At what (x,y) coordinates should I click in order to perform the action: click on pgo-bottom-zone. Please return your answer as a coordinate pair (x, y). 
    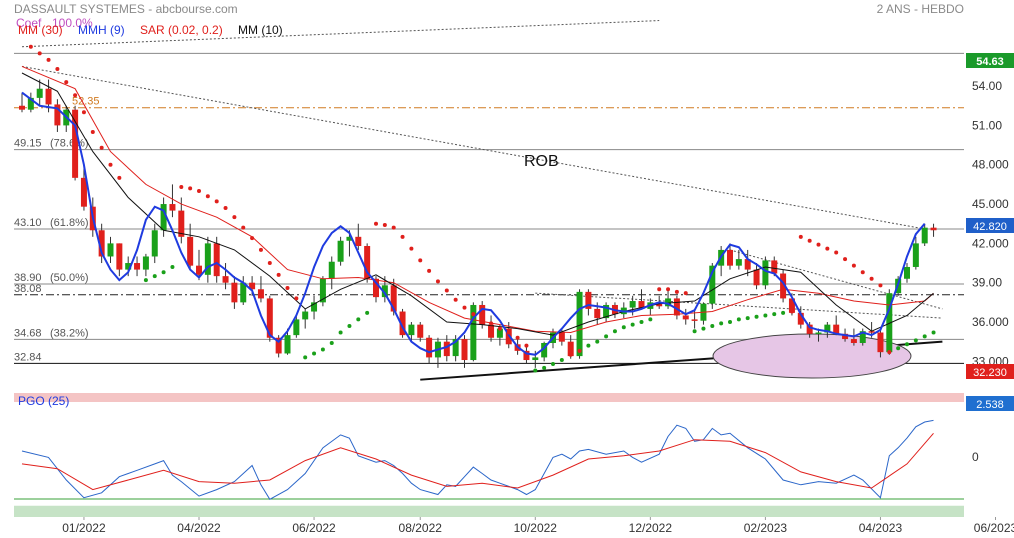
    Looking at the image, I should click on (489, 511).